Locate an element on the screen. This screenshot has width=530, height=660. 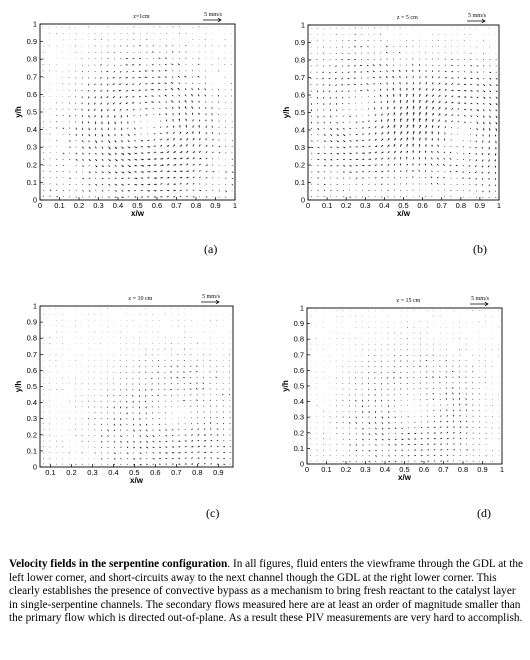
x-tick-label: 0.7 is located at coordinates (176, 472).